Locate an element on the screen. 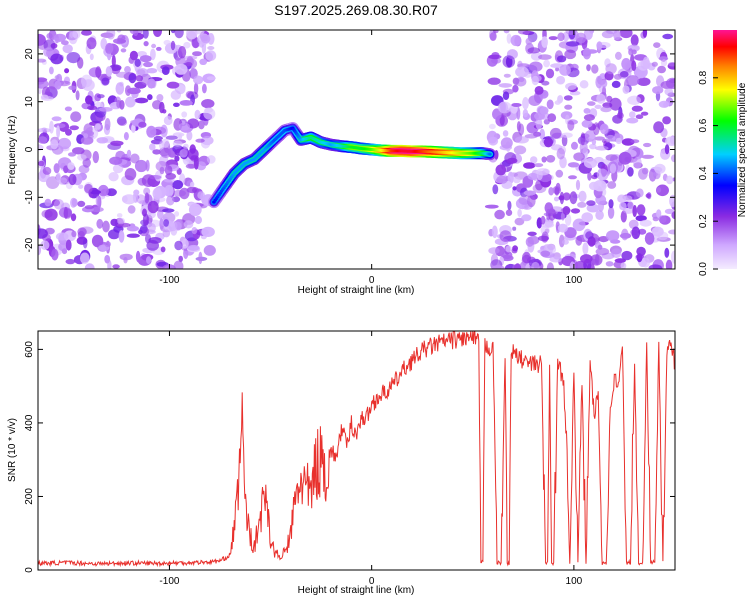 This screenshot has height=600, width=750. snr-y-tick-label: 400 is located at coordinates (29, 422).